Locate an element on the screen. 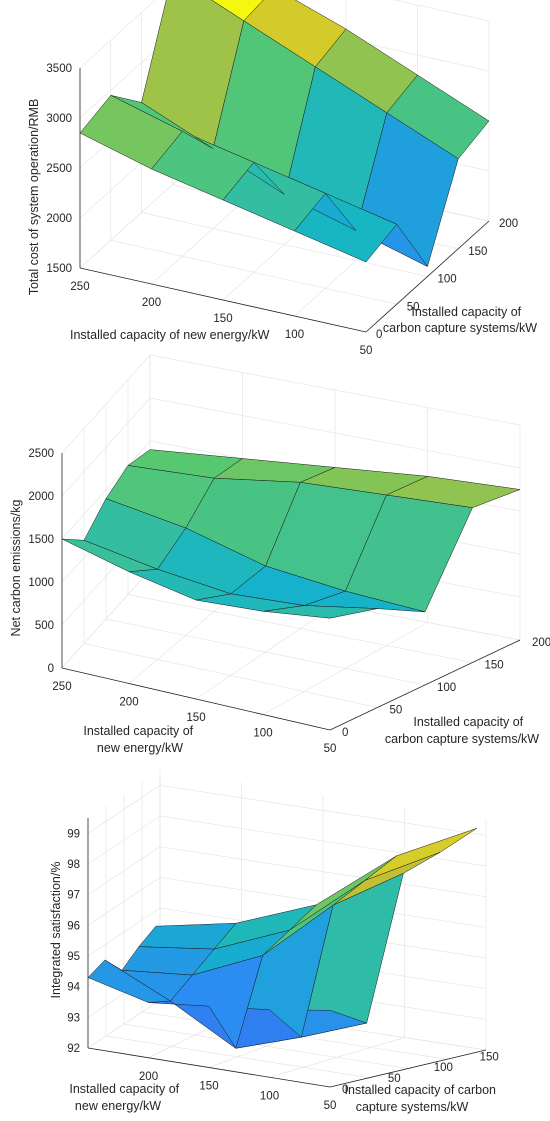 This screenshot has width=550, height=1121. z-tick-label: 1000 is located at coordinates (41, 583).